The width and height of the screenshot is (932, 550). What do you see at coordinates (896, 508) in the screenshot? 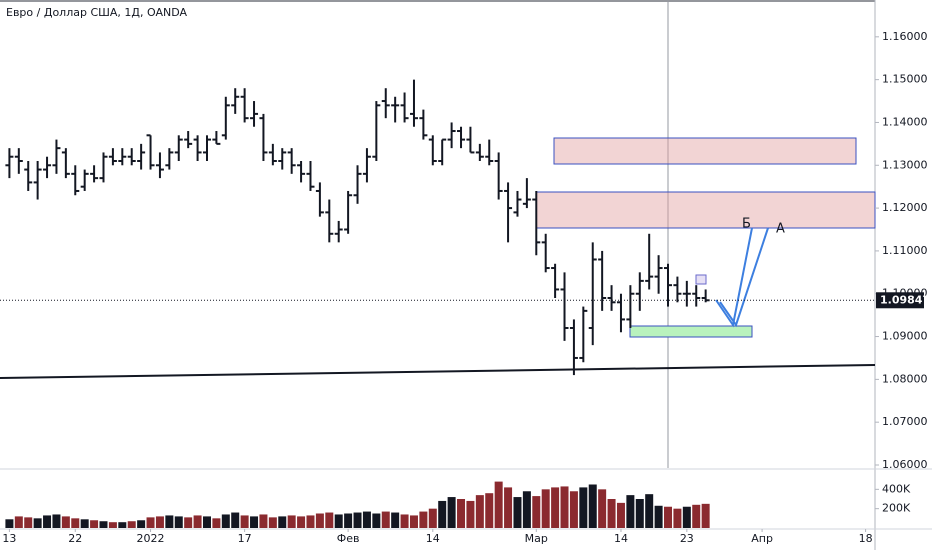
I see `volume-tick-label: 200K` at bounding box center [896, 508].